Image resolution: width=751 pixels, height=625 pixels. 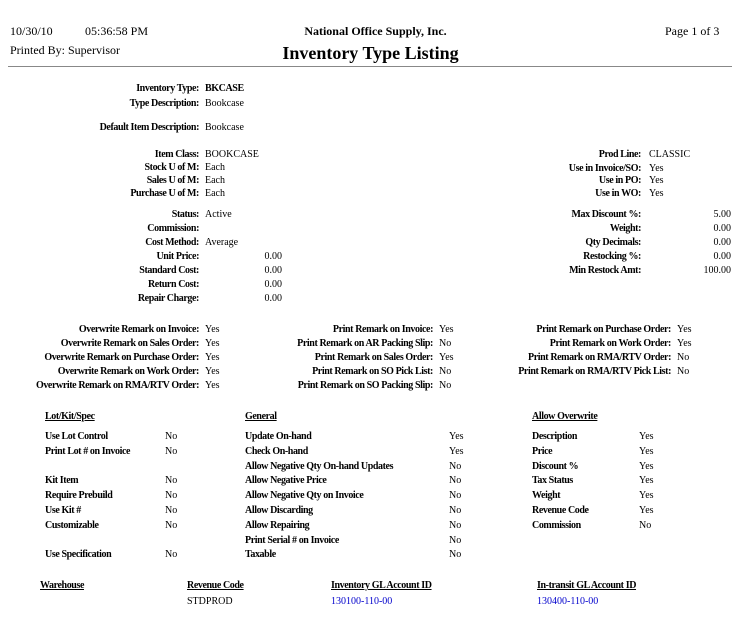 What do you see at coordinates (70, 416) in the screenshot?
I see `section-heading: Lot/Kit/Spec` at bounding box center [70, 416].